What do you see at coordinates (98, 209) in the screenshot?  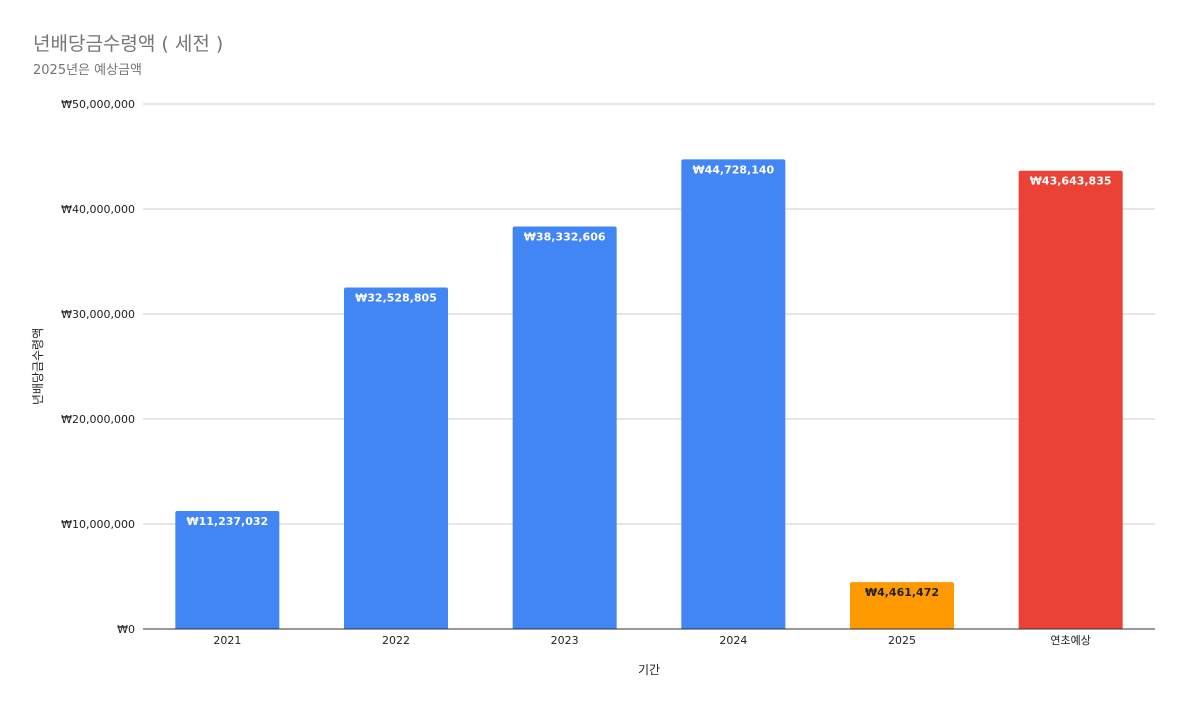 I see `y-tick-label: ₩40,000,000` at bounding box center [98, 209].